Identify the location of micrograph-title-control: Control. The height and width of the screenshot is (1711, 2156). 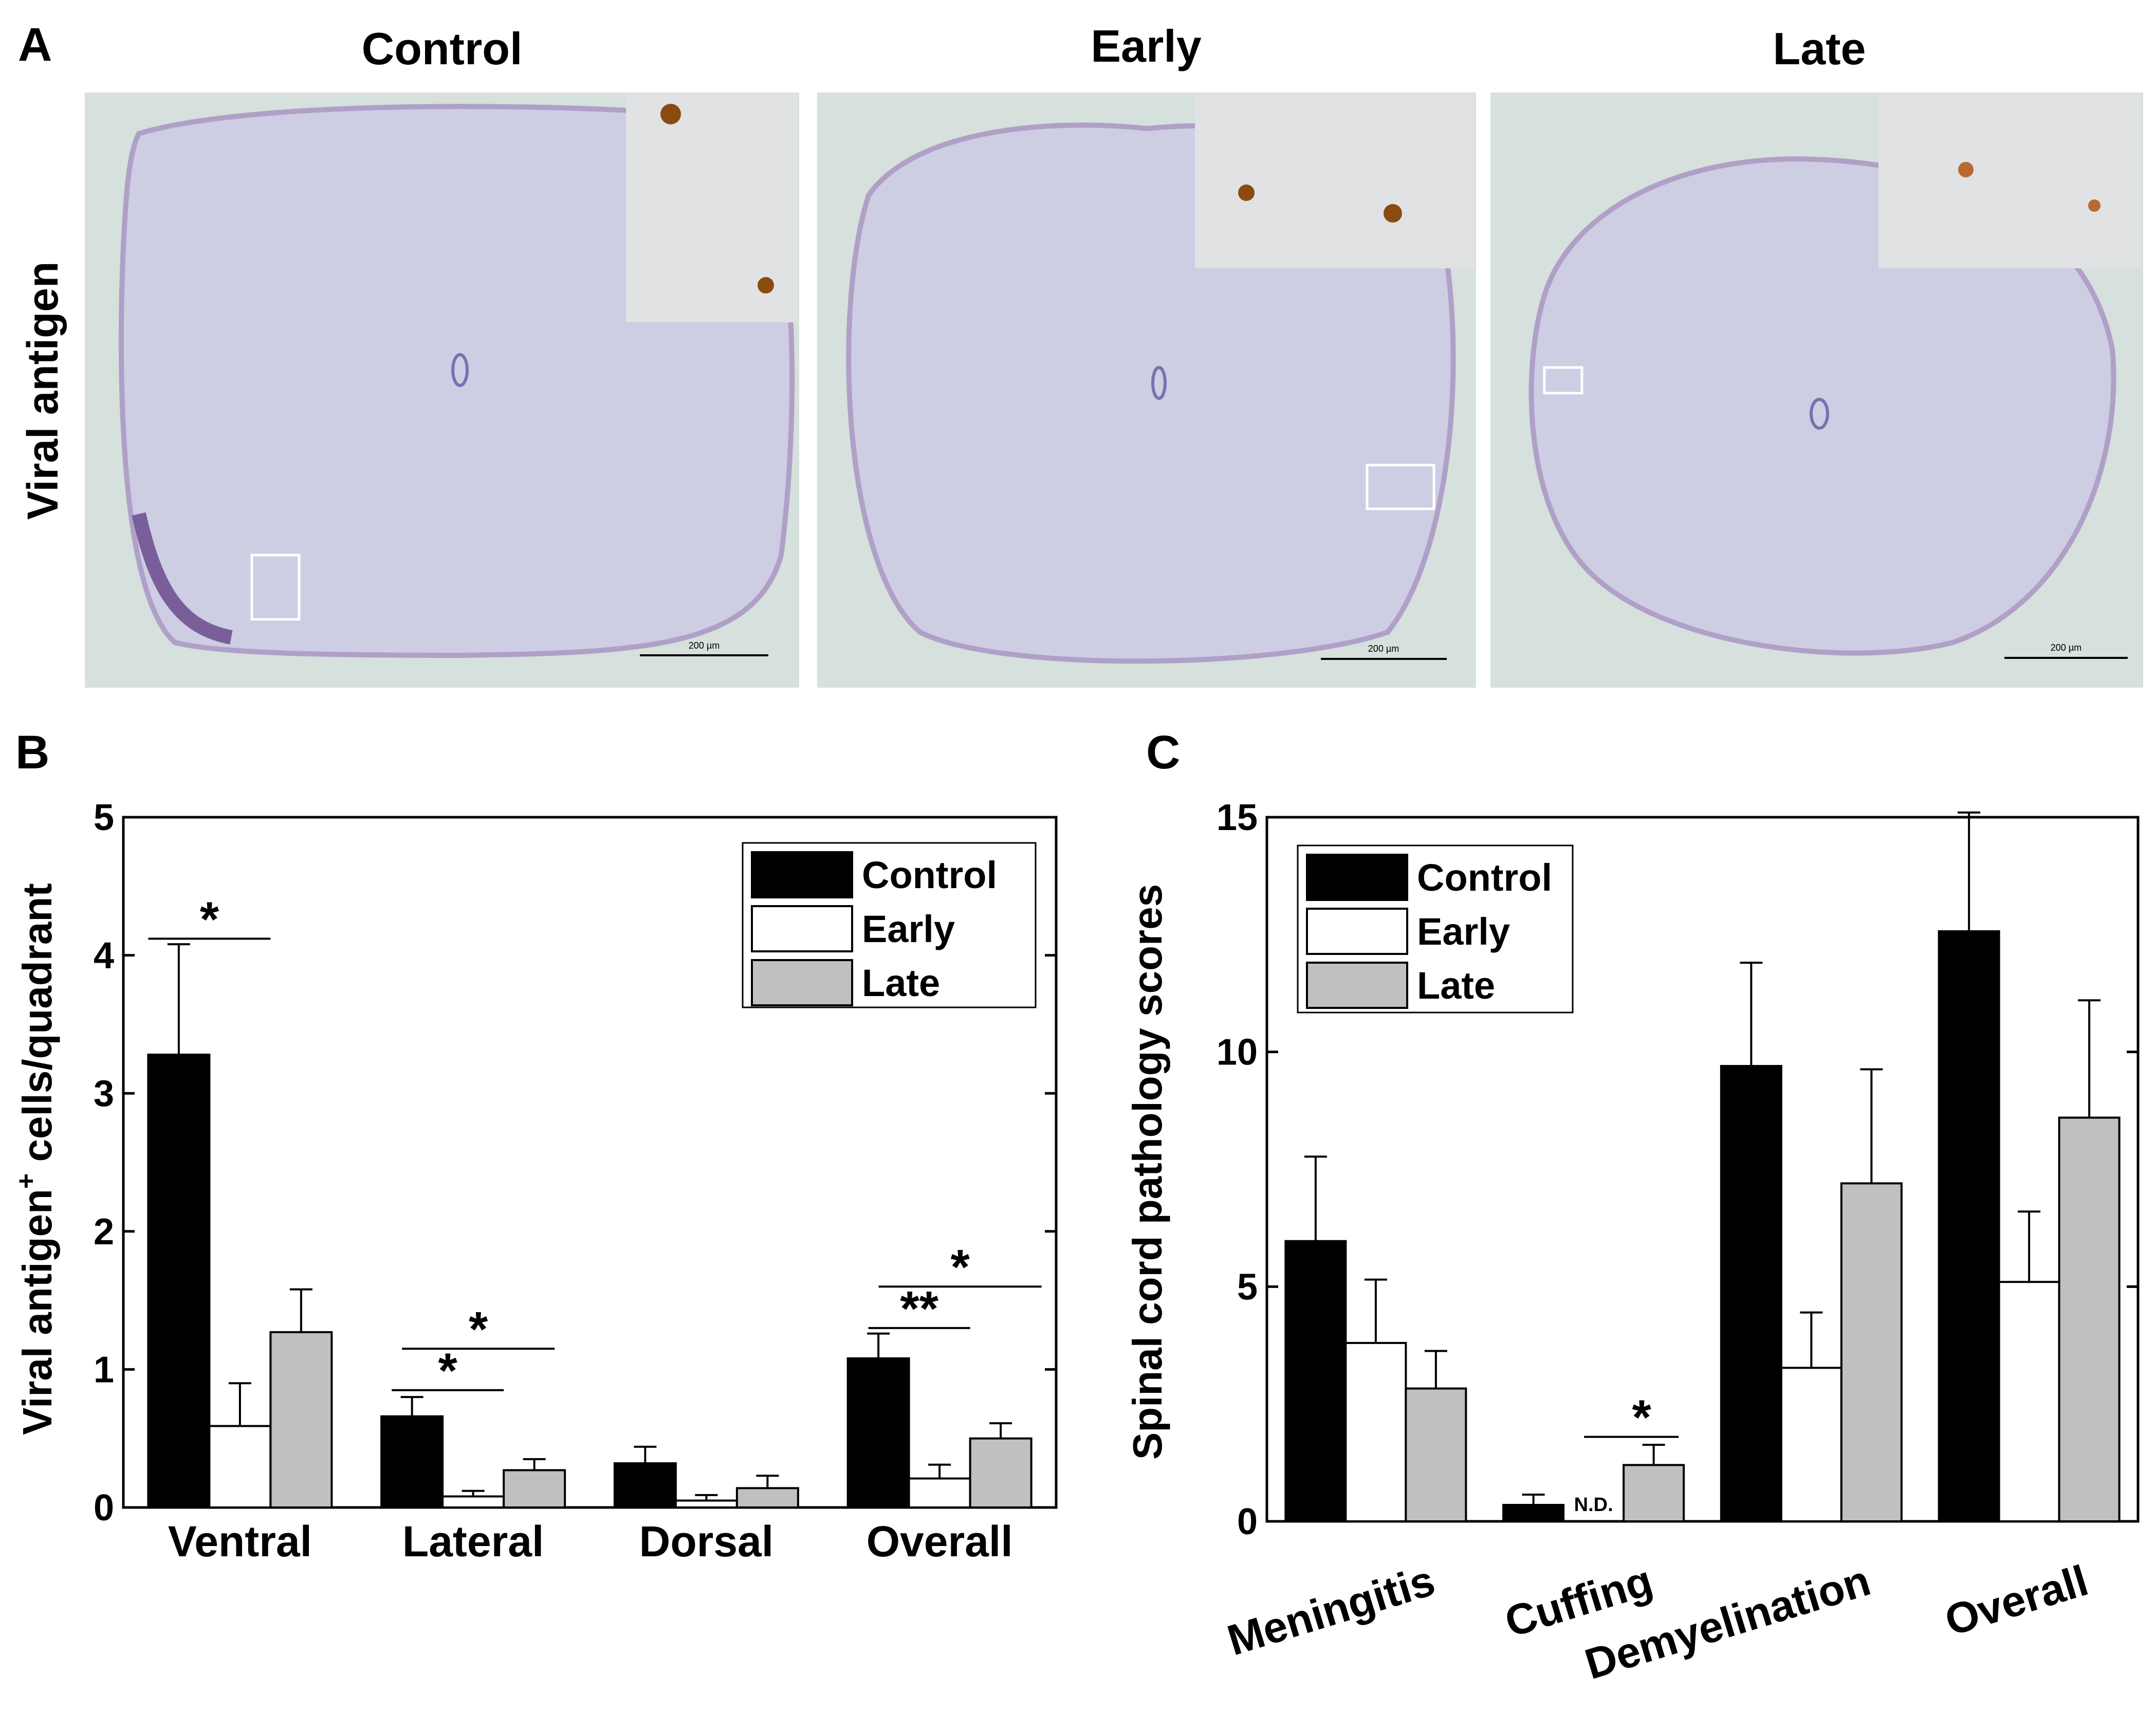
(443, 48).